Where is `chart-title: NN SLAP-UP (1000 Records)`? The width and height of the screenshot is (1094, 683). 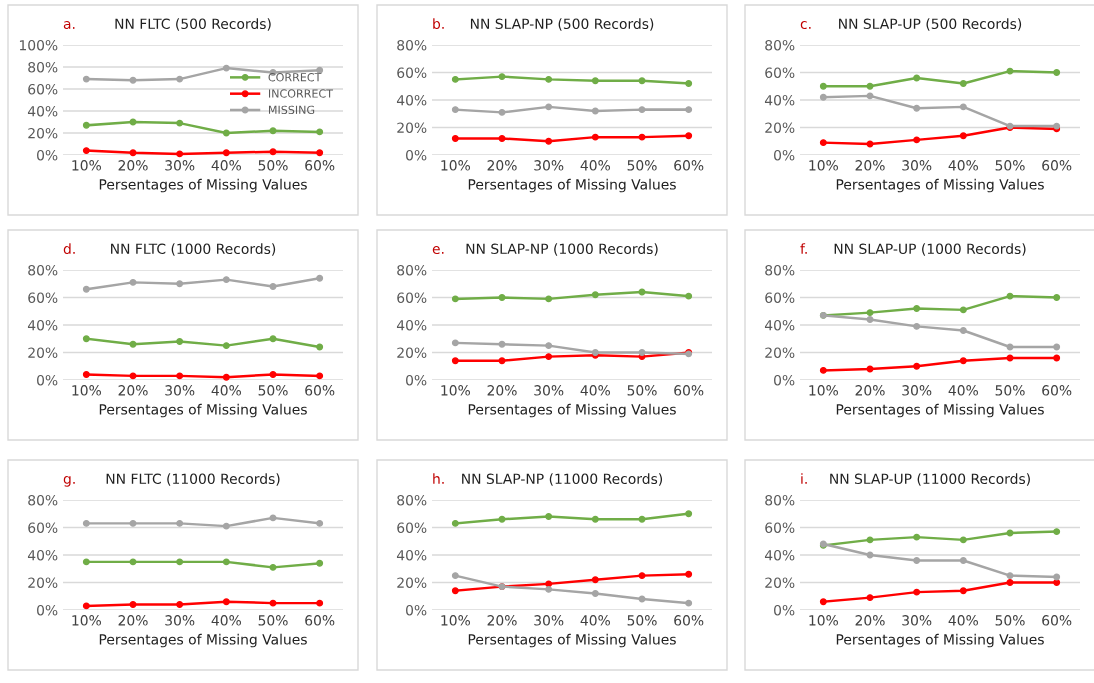
chart-title: NN SLAP-UP (1000 Records) is located at coordinates (930, 249).